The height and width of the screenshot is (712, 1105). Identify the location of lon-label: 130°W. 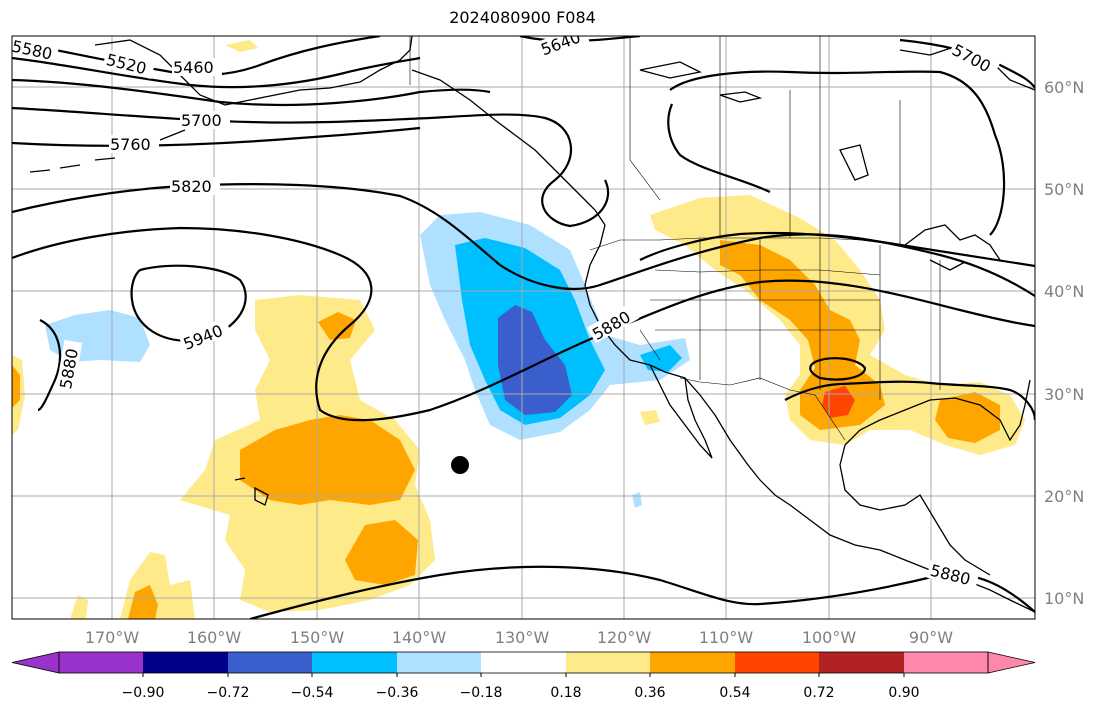
(522, 637).